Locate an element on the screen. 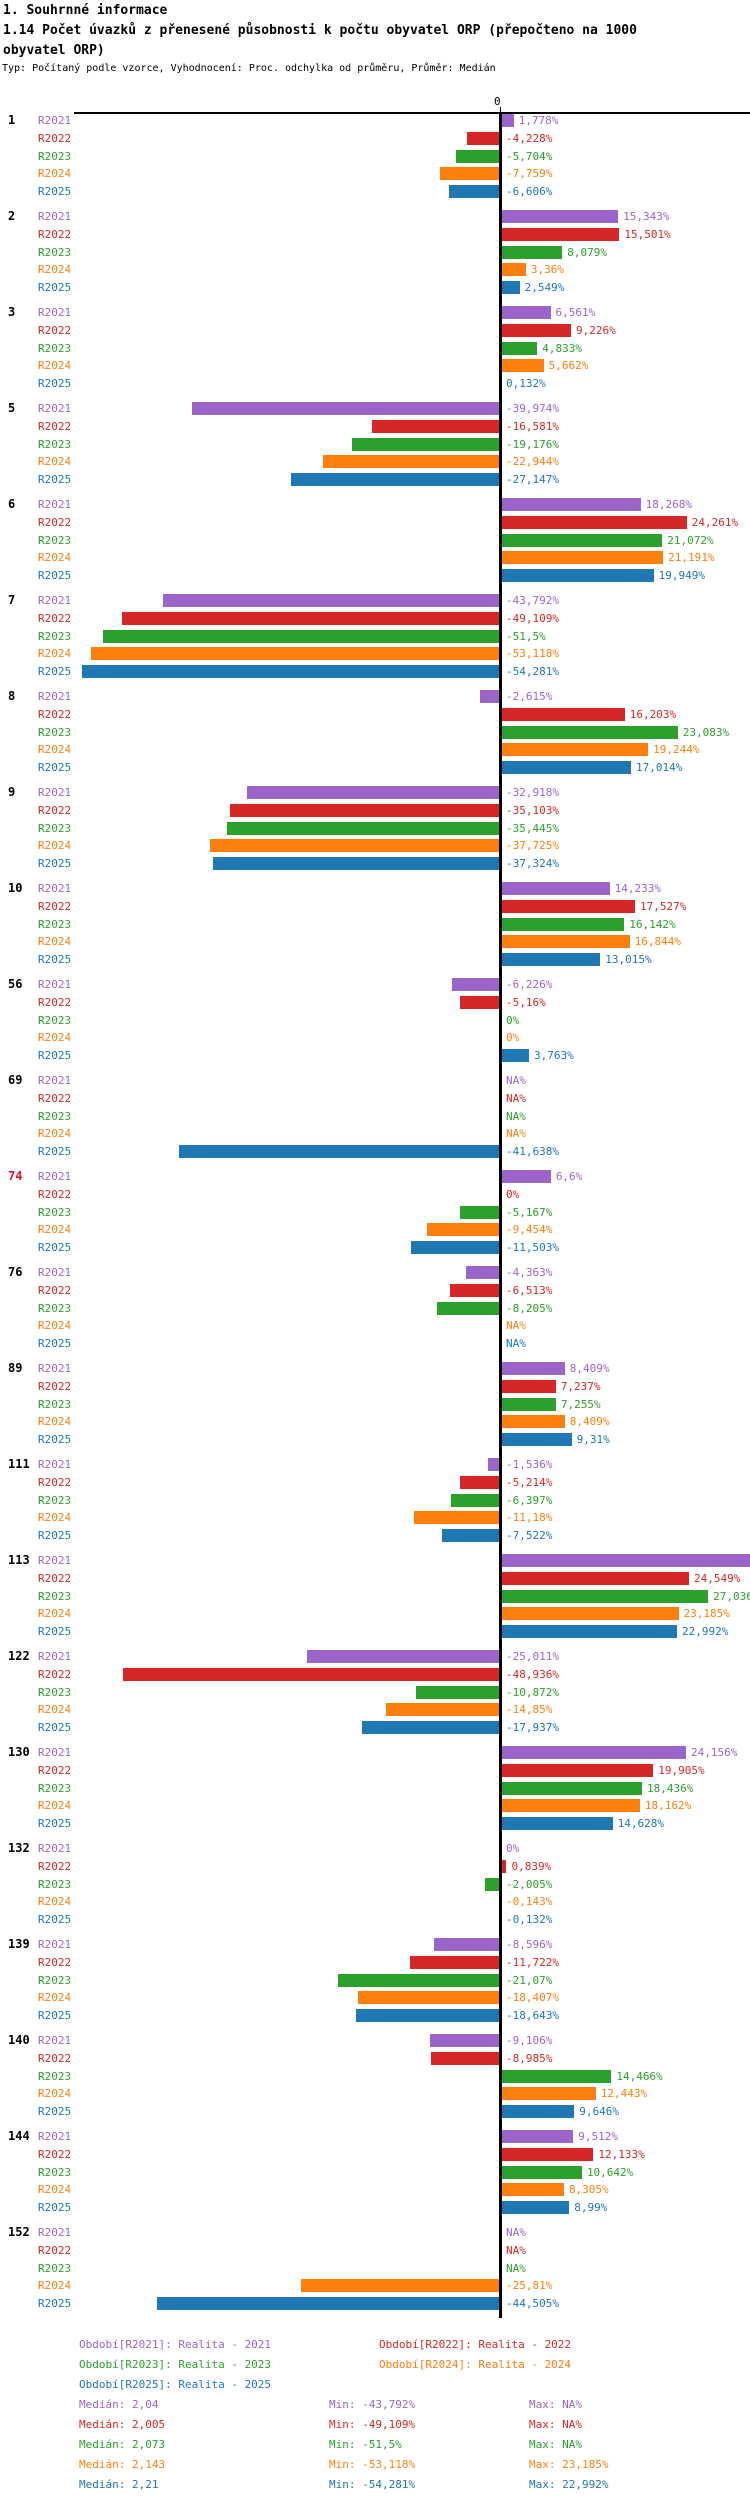  stat-median-r2023: Medián: 2,073 is located at coordinates (122, 2444).